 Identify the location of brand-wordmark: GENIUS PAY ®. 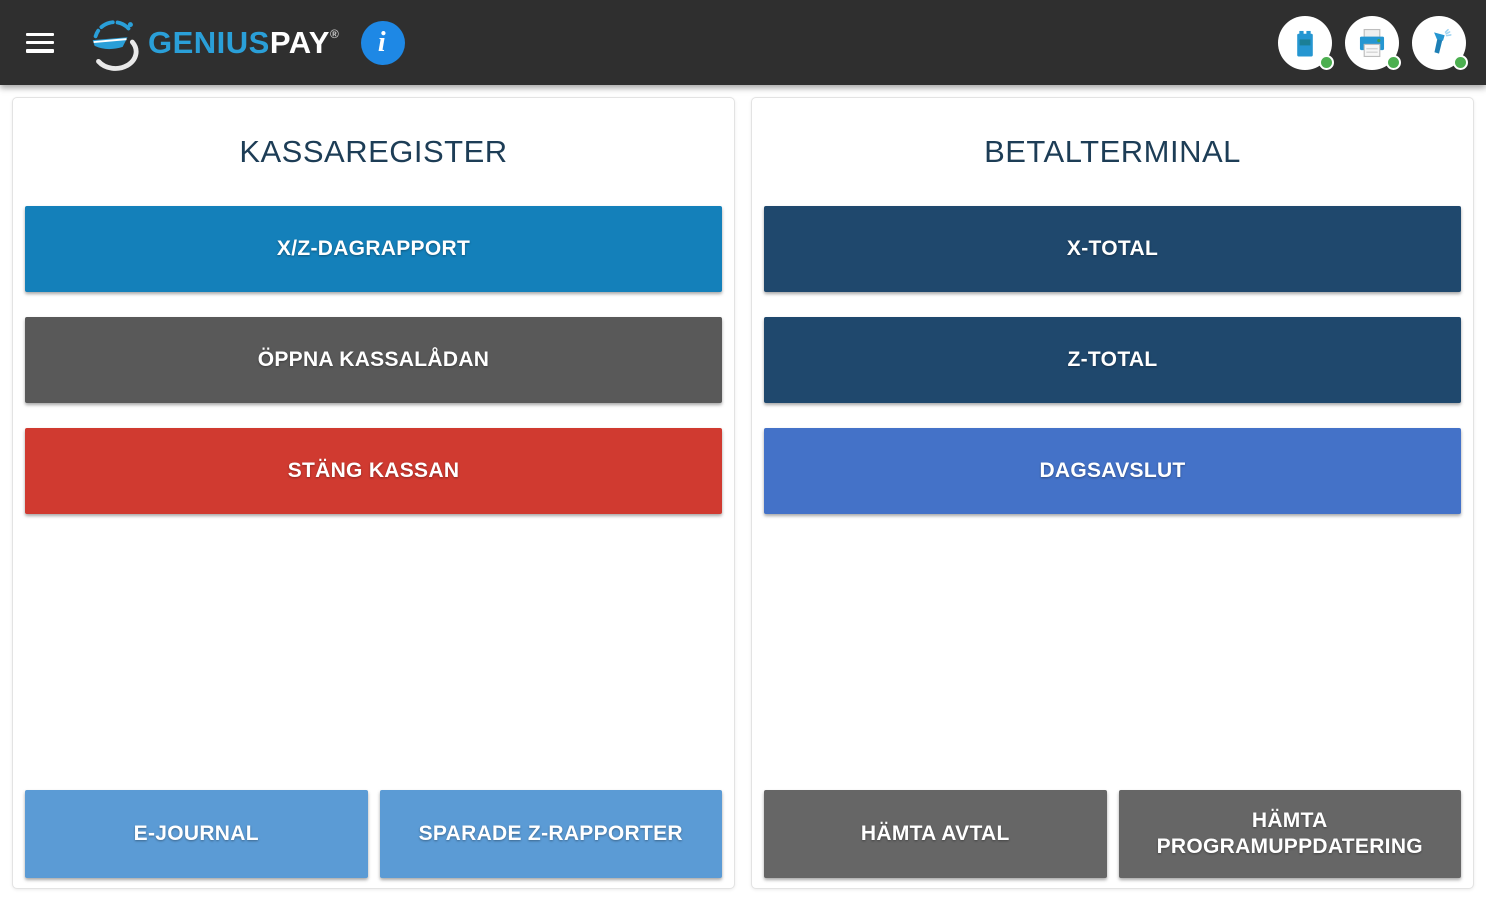
(243, 43).